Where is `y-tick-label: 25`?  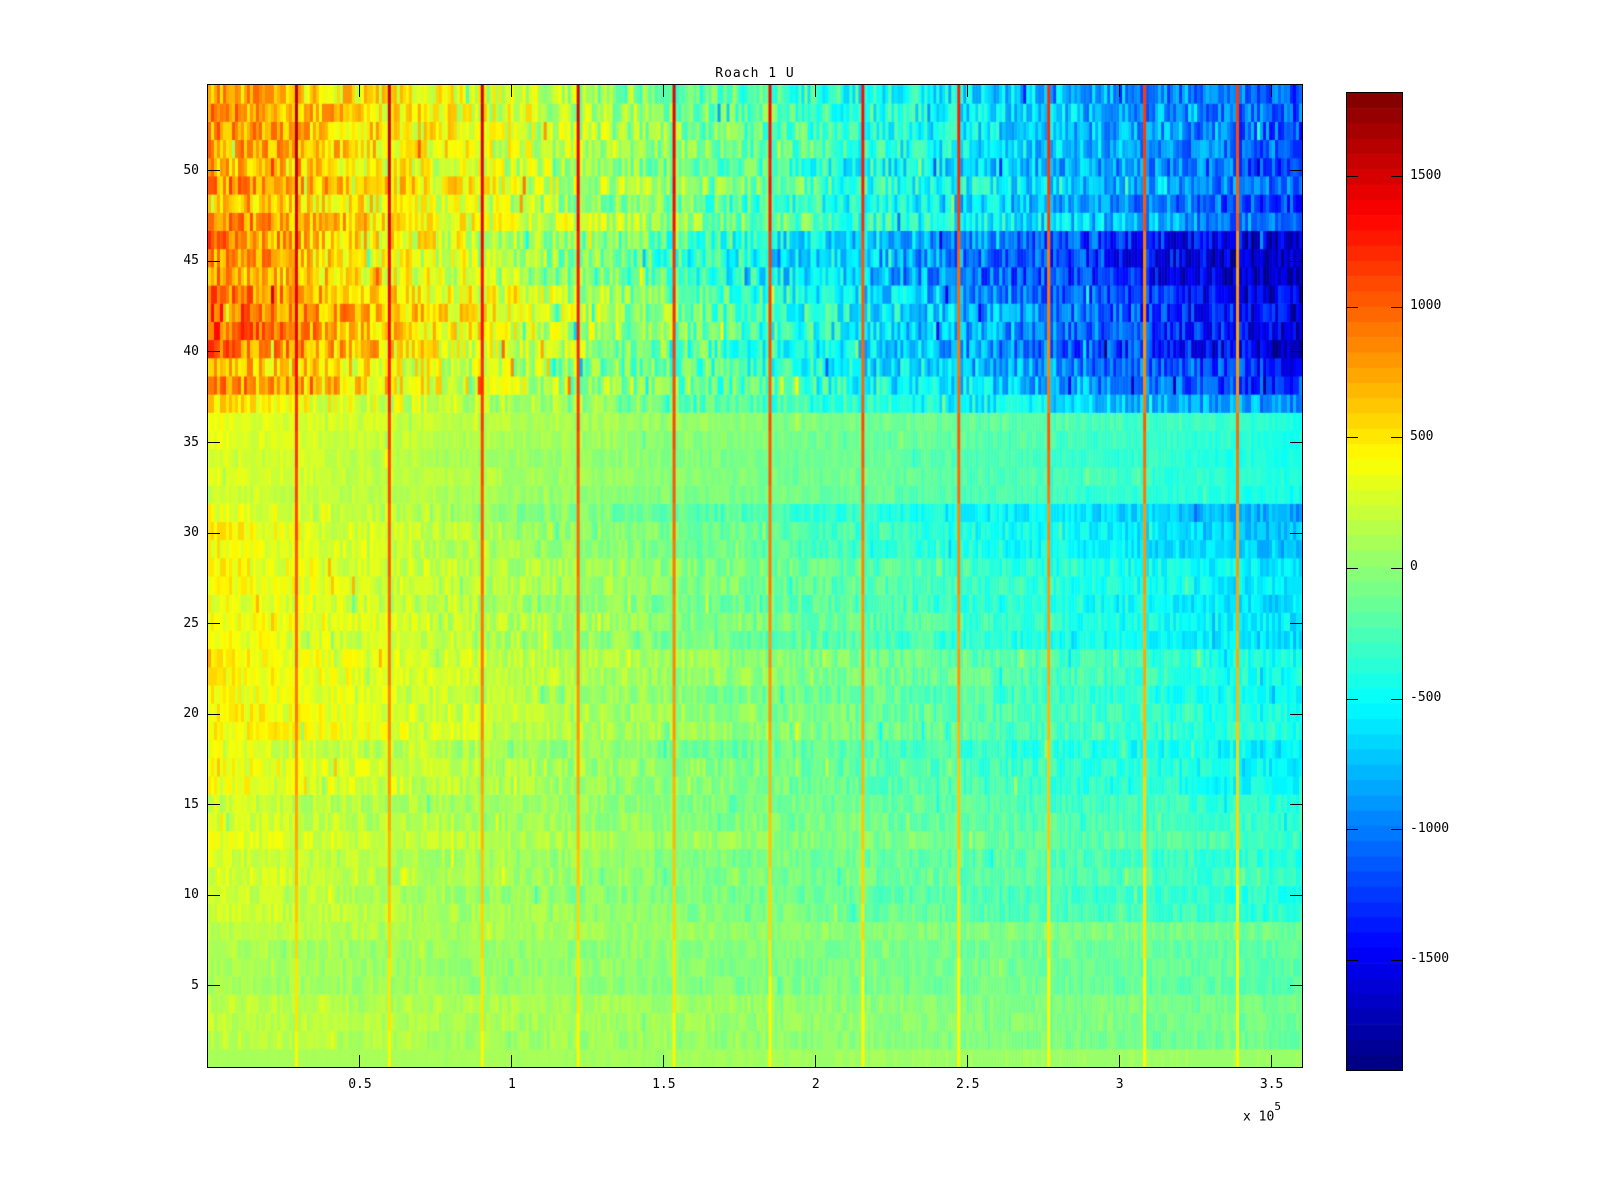 y-tick-label: 25 is located at coordinates (191, 623).